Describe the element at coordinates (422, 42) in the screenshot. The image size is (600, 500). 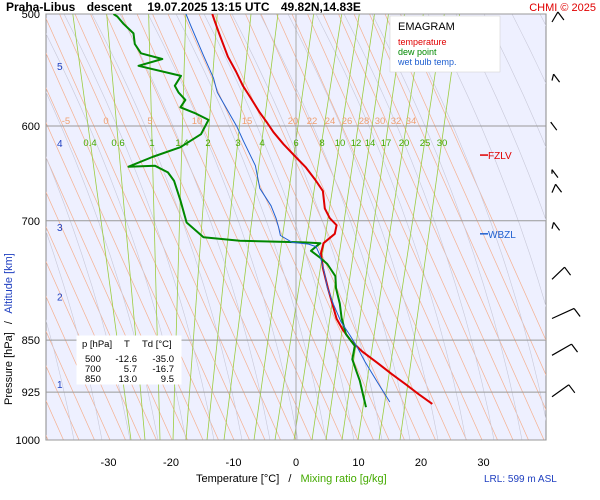
I see `legend-temperature: temperature` at that location.